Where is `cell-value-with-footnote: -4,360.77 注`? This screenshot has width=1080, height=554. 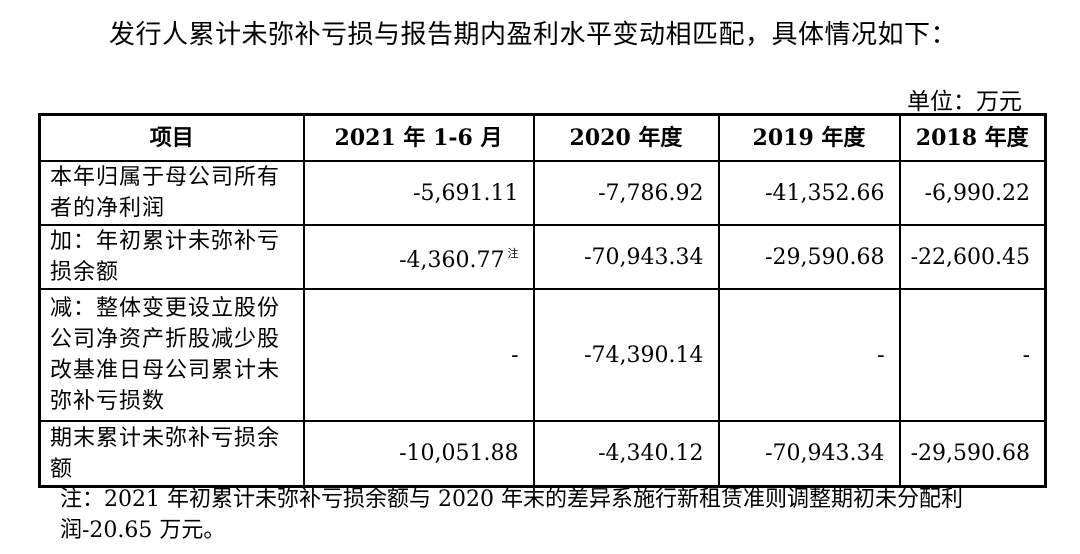 cell-value-with-footnote: -4,360.77 注 is located at coordinates (418, 257).